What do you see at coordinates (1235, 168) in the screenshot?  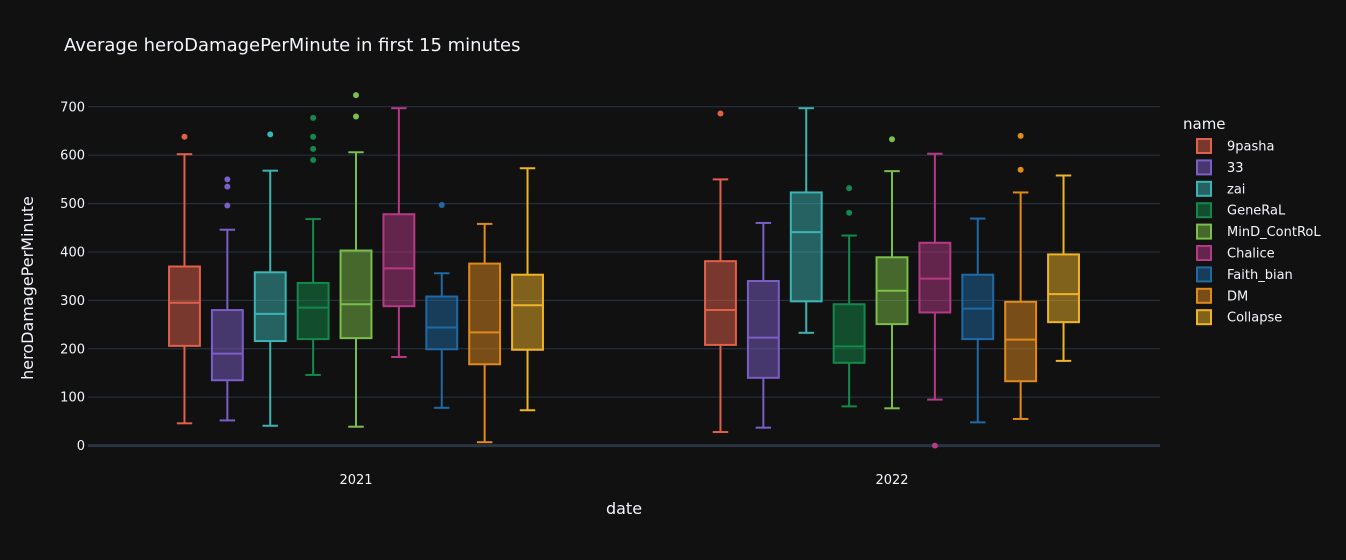 I see `legend-label: 33` at bounding box center [1235, 168].